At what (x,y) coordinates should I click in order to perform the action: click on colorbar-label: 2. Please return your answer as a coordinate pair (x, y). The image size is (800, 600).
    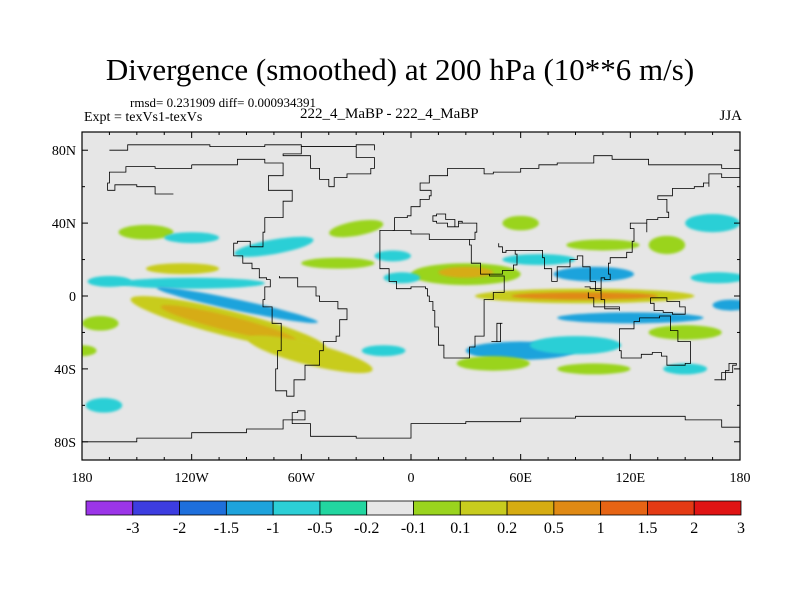
    Looking at the image, I should click on (694, 528).